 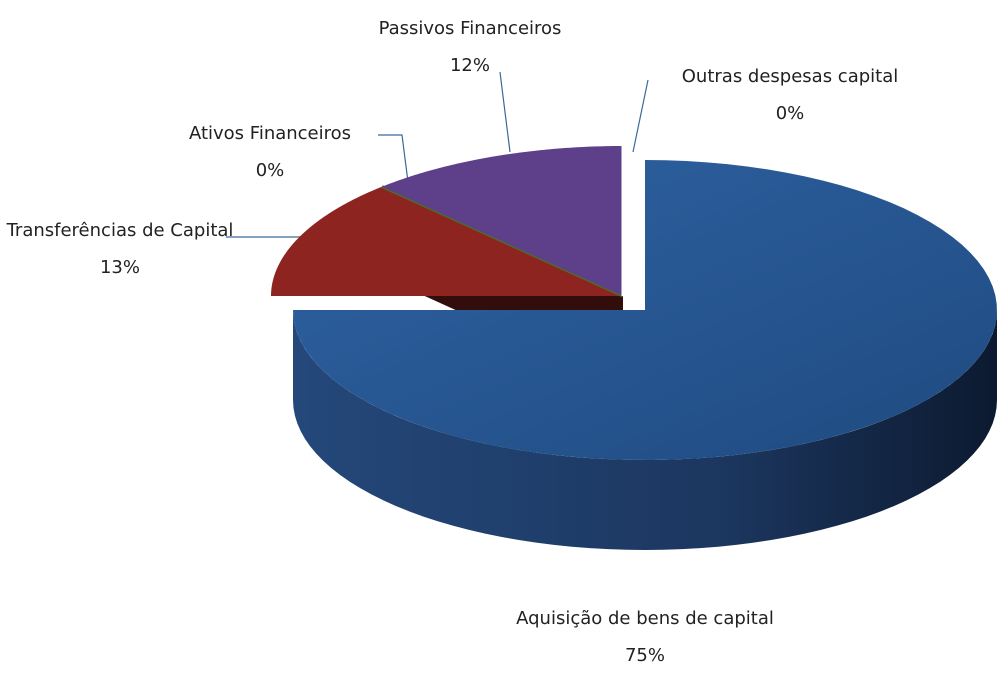 What do you see at coordinates (119, 267) in the screenshot?
I see `value-label: 13%` at bounding box center [119, 267].